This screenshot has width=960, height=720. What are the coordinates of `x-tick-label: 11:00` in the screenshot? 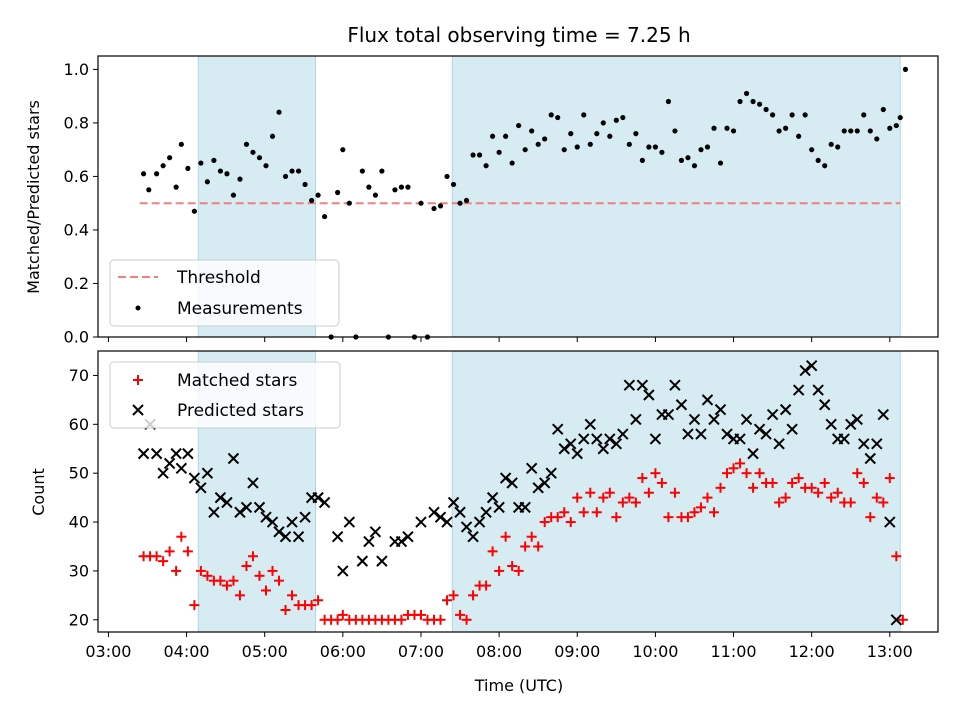 It's located at (733, 651).